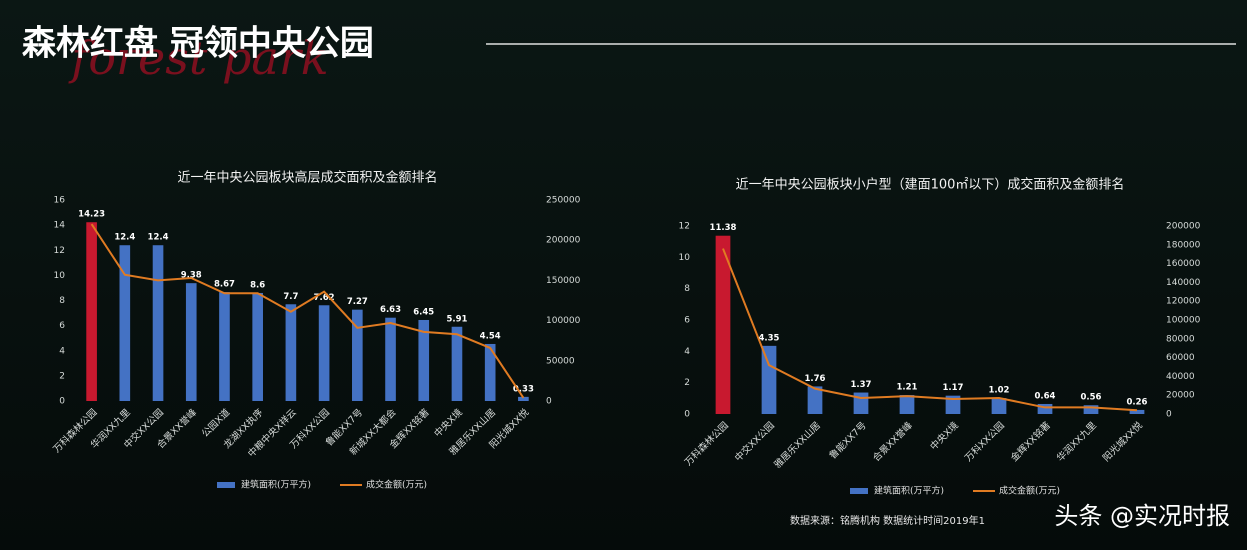  Describe the element at coordinates (563, 281) in the screenshot. I see `y2-tick-label: 150000` at that location.